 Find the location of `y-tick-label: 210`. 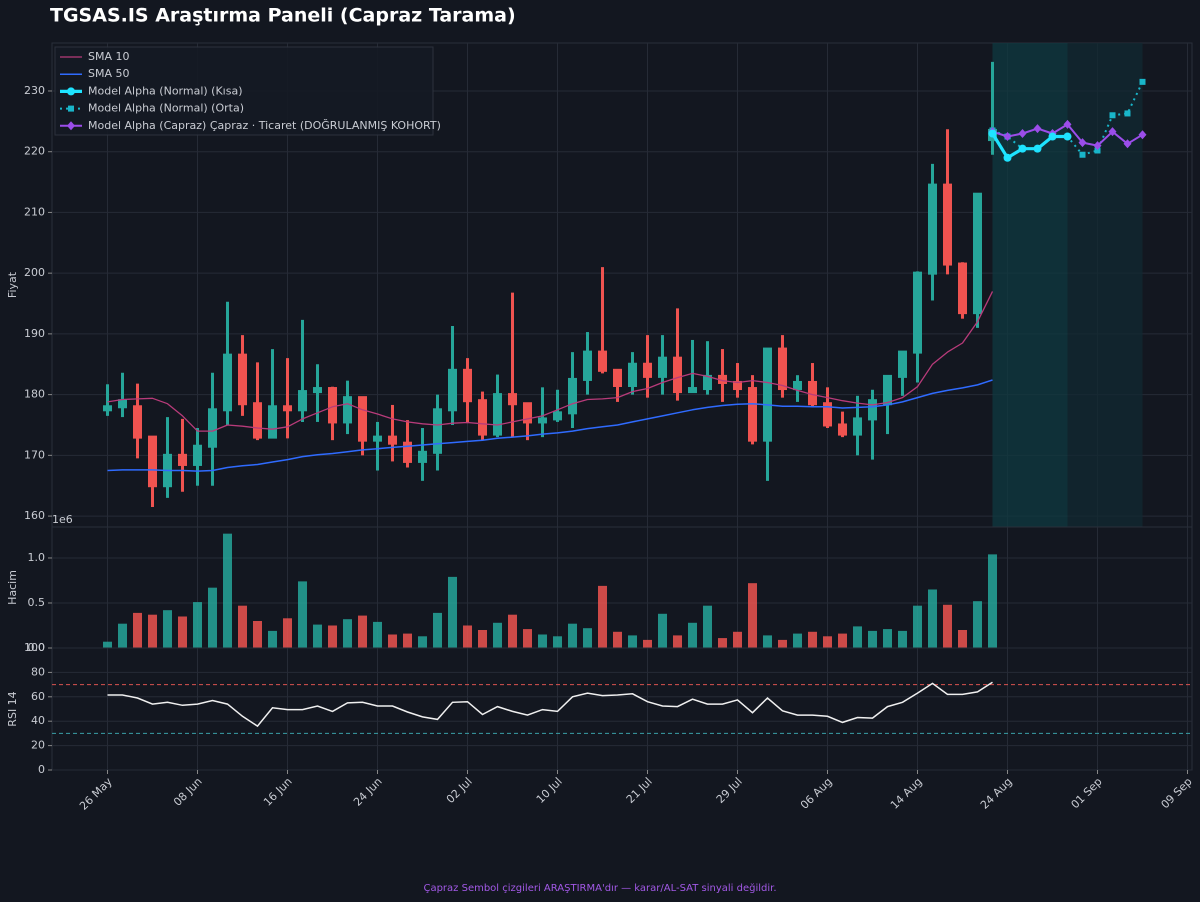

y-tick-label: 210 is located at coordinates (34, 211).